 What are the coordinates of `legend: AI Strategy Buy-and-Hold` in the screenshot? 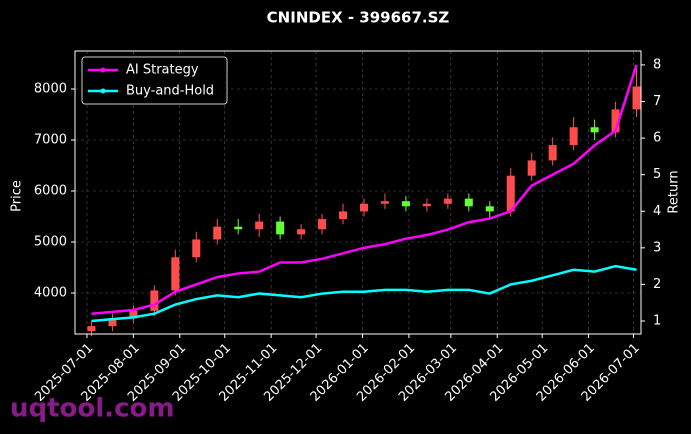 It's located at (154, 80).